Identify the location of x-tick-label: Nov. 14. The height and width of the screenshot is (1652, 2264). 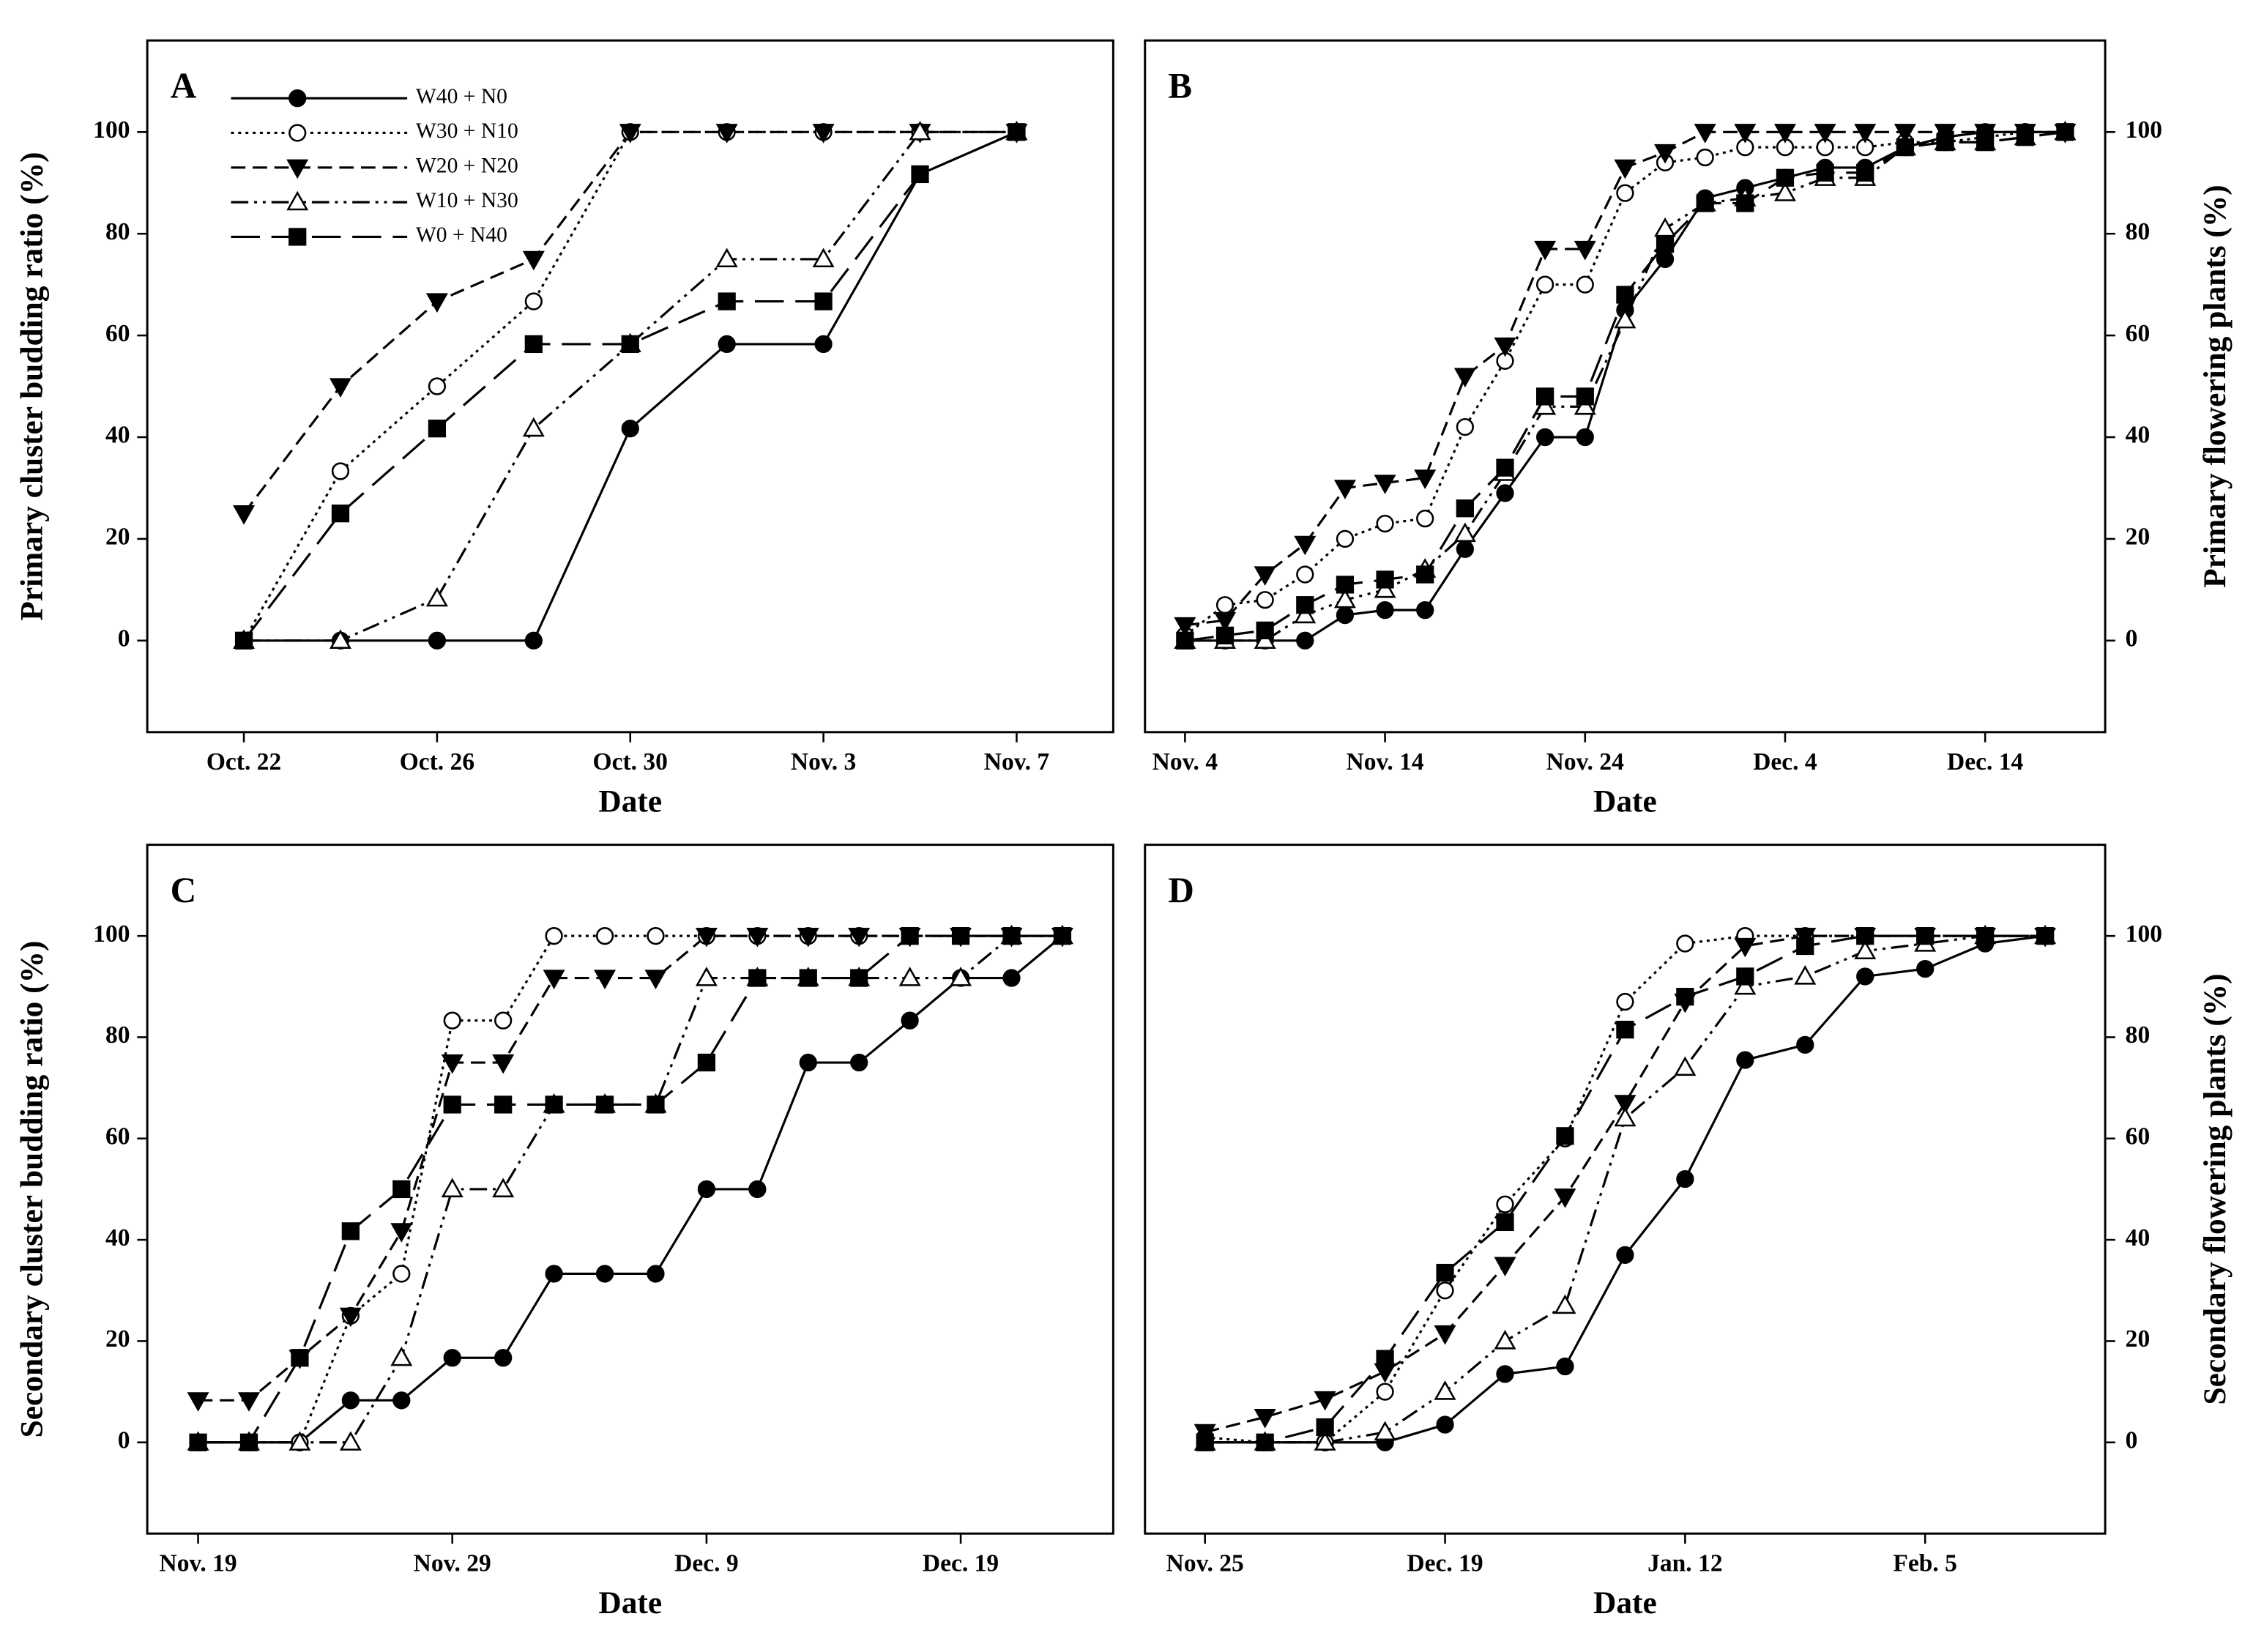
(1385, 762).